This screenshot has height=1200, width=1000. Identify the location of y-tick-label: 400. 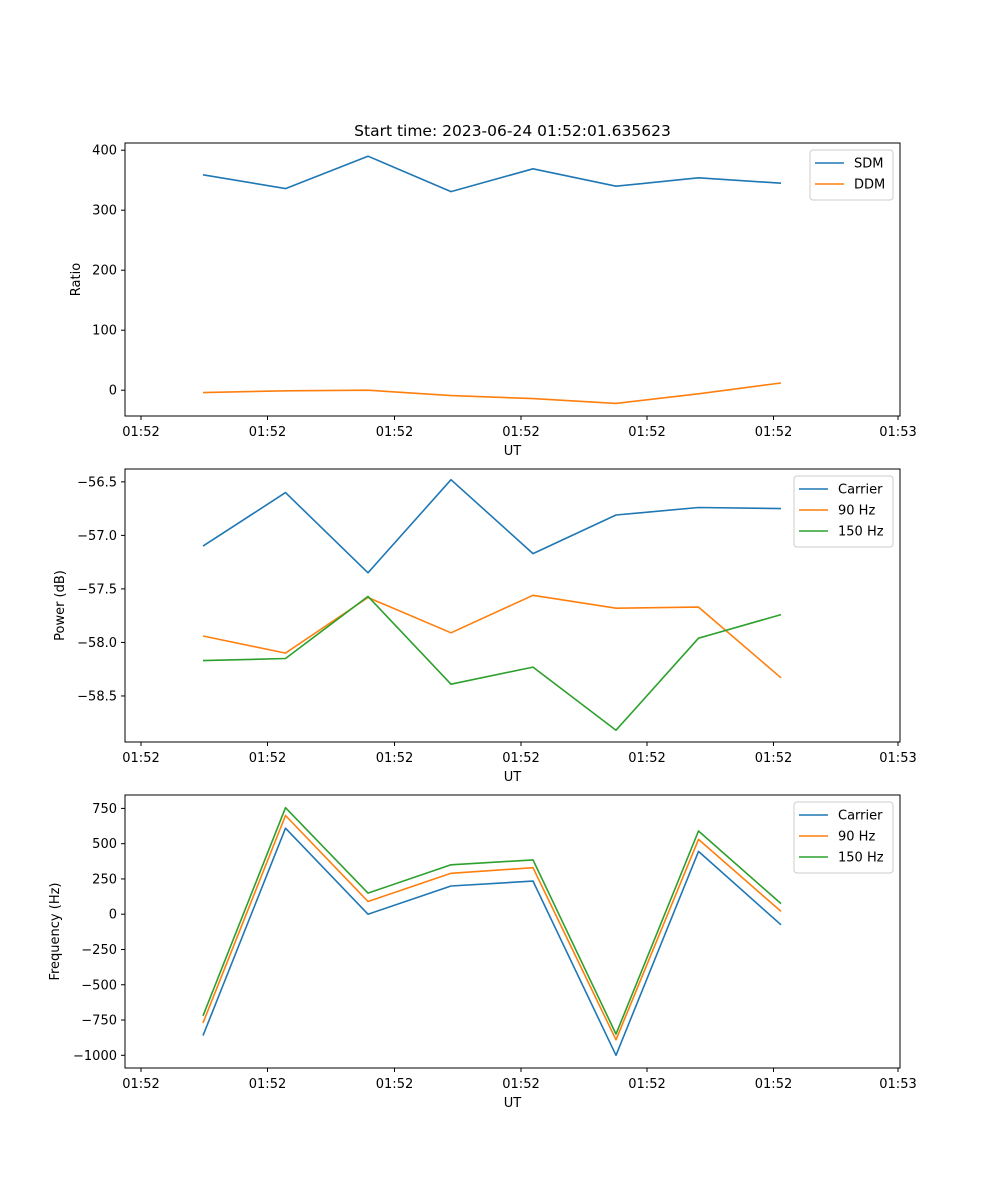
(104, 151).